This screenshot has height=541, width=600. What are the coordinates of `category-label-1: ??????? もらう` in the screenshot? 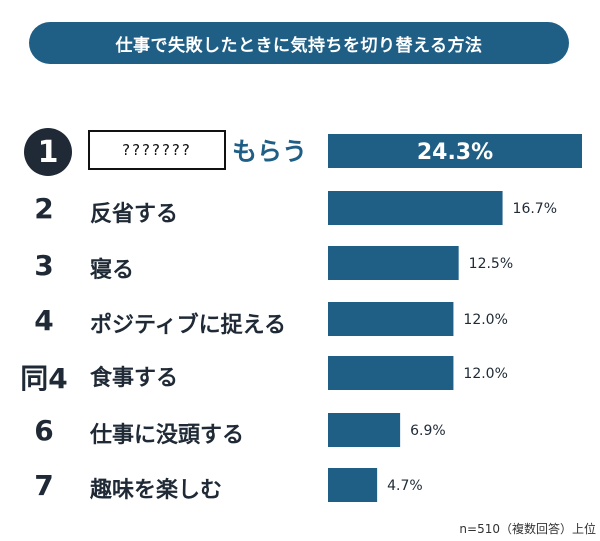 It's located at (197, 150).